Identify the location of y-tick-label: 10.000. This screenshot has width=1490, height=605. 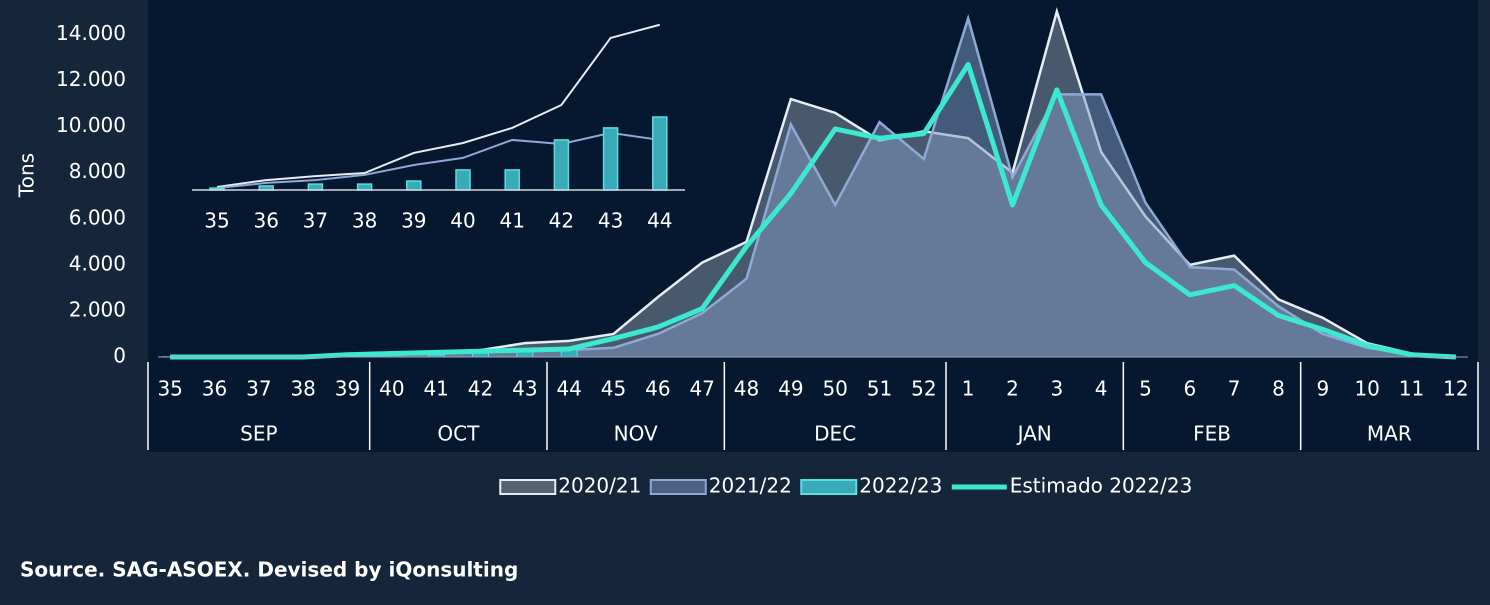
(91, 125).